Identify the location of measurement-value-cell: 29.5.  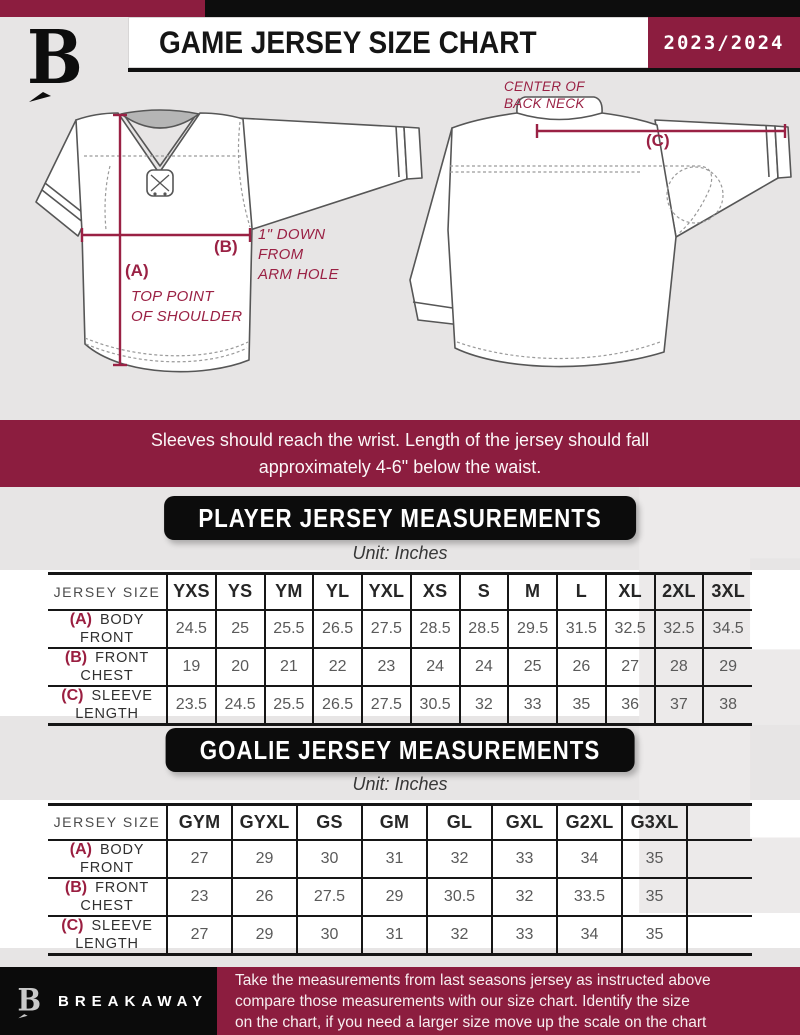
(532, 628).